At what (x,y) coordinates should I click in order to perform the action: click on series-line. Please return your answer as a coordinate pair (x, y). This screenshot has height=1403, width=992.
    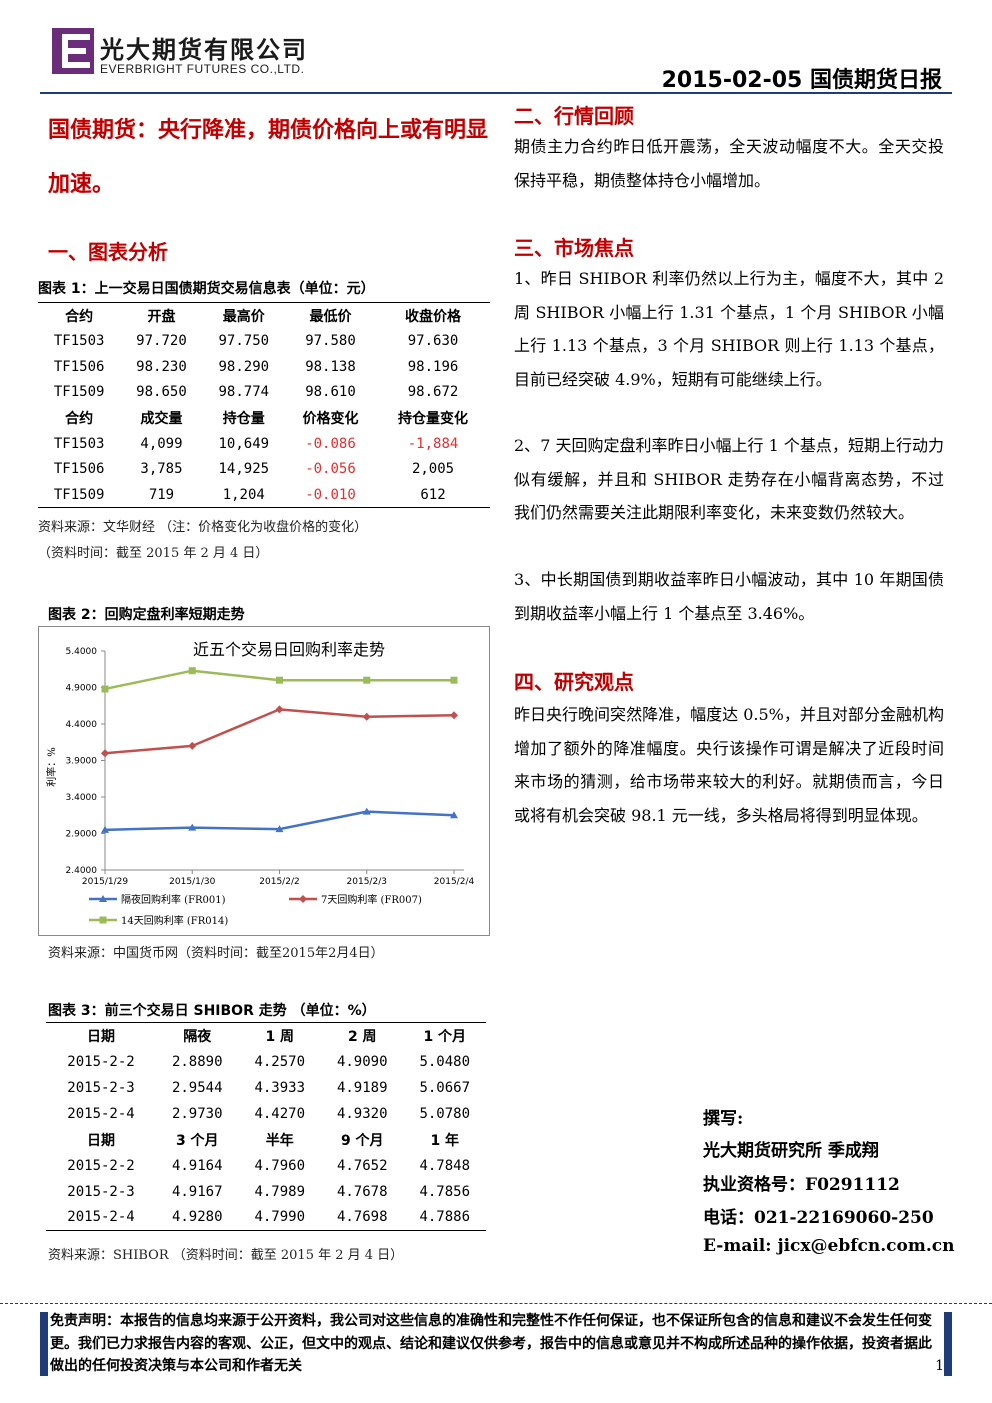
    Looking at the image, I should click on (279, 731).